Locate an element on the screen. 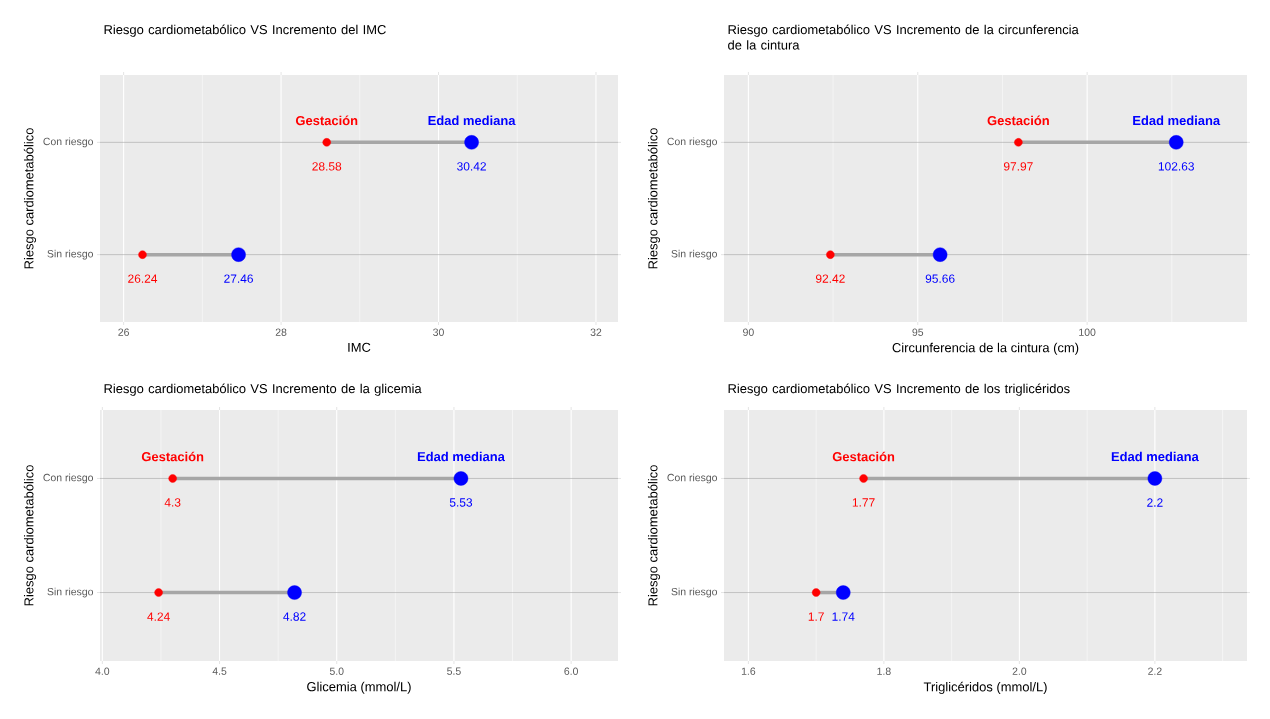 This screenshot has height=719, width=1270. data-label: 102.63 is located at coordinates (1176, 166).